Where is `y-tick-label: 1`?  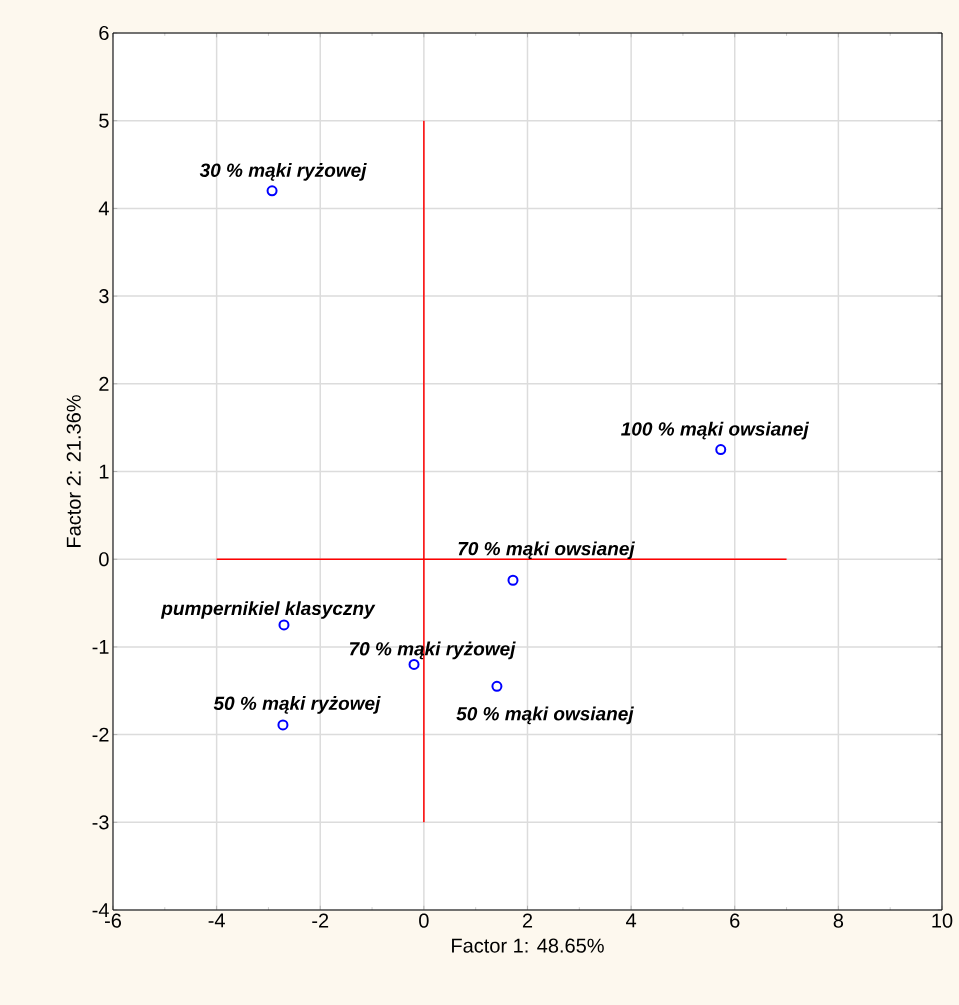 y-tick-label: 1 is located at coordinates (104, 471).